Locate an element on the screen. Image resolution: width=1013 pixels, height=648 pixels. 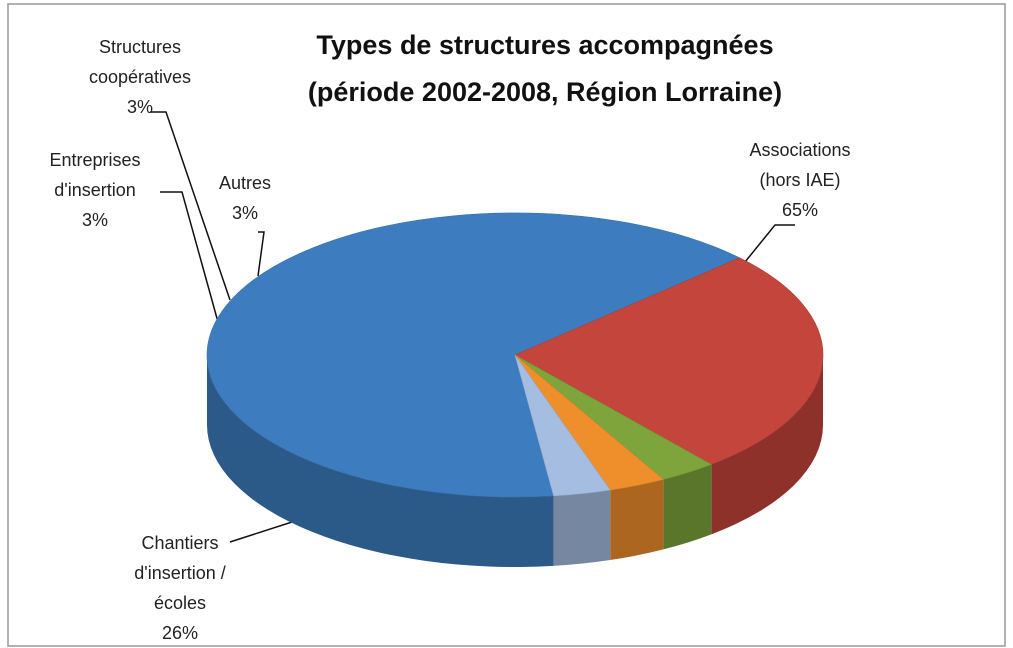
category-label: Chantiers d'insertion / écoles is located at coordinates (180, 573).